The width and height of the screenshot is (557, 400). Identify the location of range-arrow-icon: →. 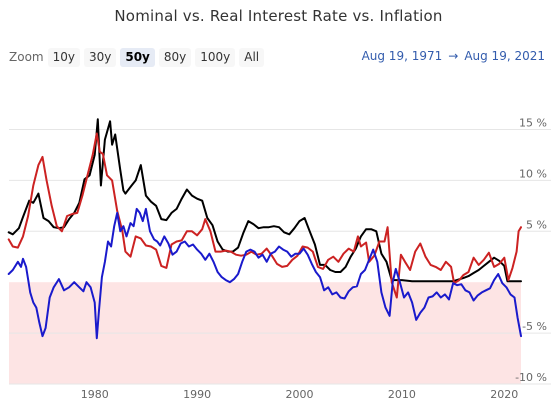
(453, 56).